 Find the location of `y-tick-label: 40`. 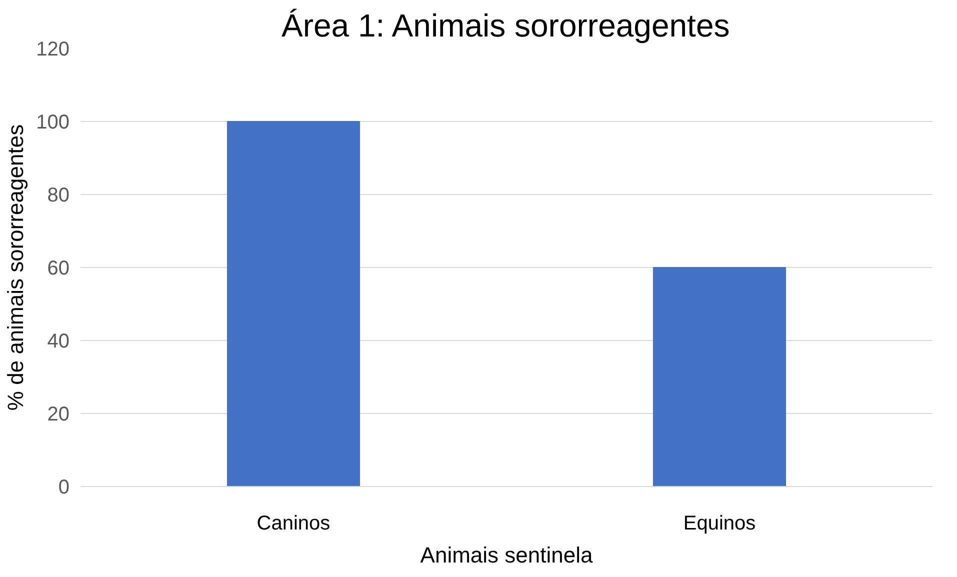

y-tick-label: 40 is located at coordinates (58, 341).